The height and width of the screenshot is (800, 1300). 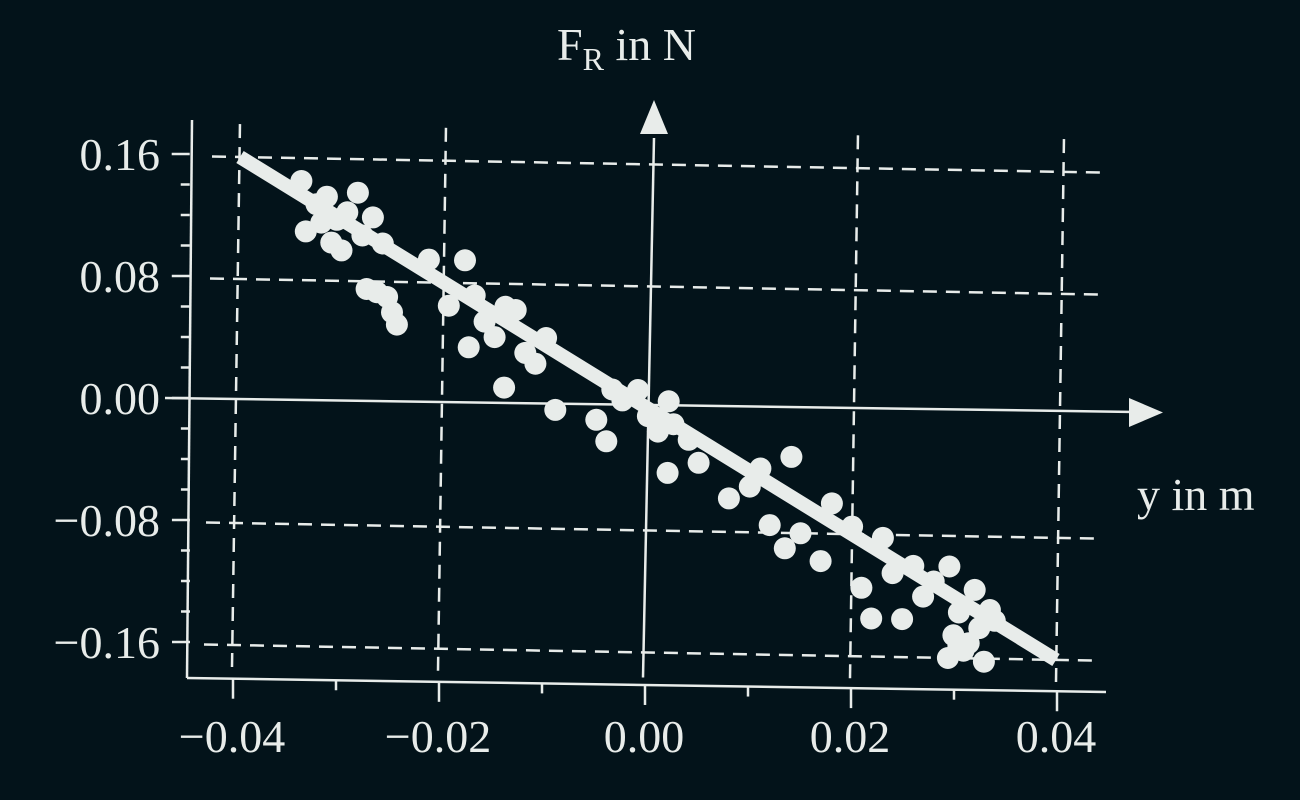 What do you see at coordinates (650, 44) in the screenshot?
I see `y-axis-title-rest: in N` at bounding box center [650, 44].